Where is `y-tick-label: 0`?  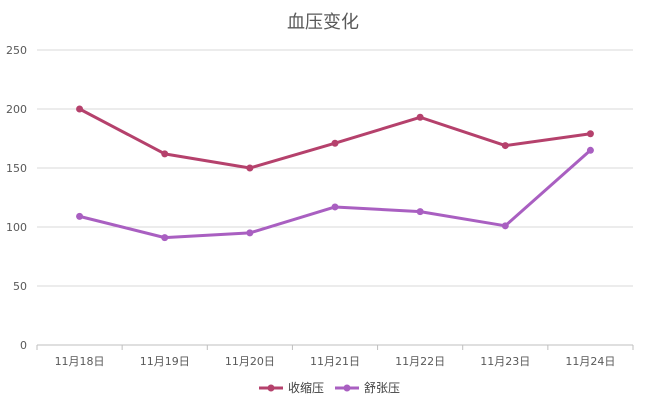 y-tick-label: 0 is located at coordinates (23, 345).